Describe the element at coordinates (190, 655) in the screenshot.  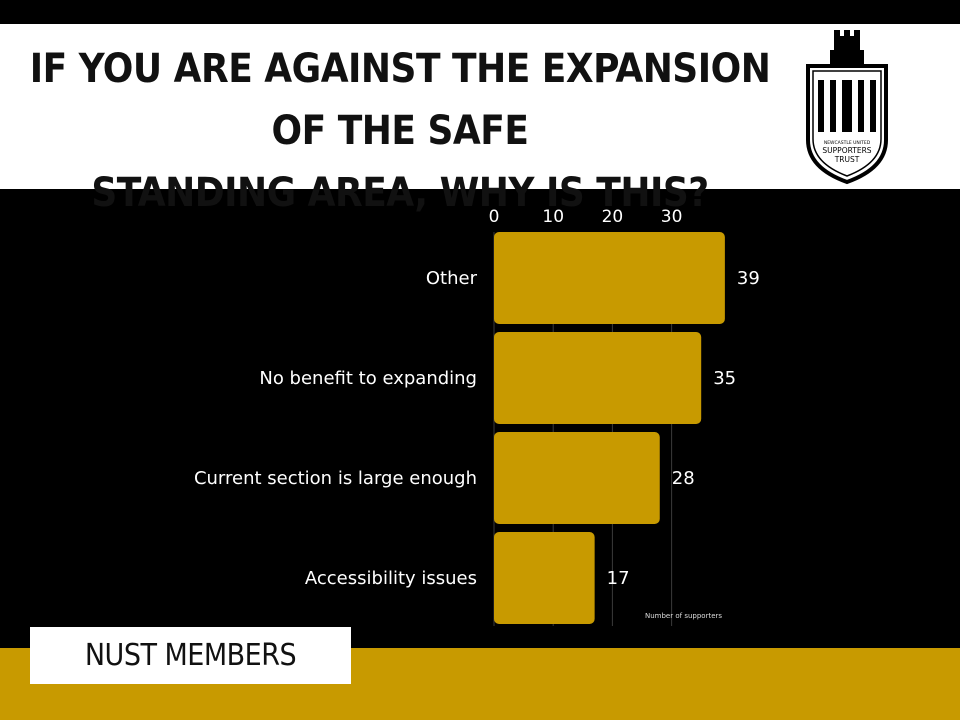
I see `members-label: NUST MEMBERS` at that location.